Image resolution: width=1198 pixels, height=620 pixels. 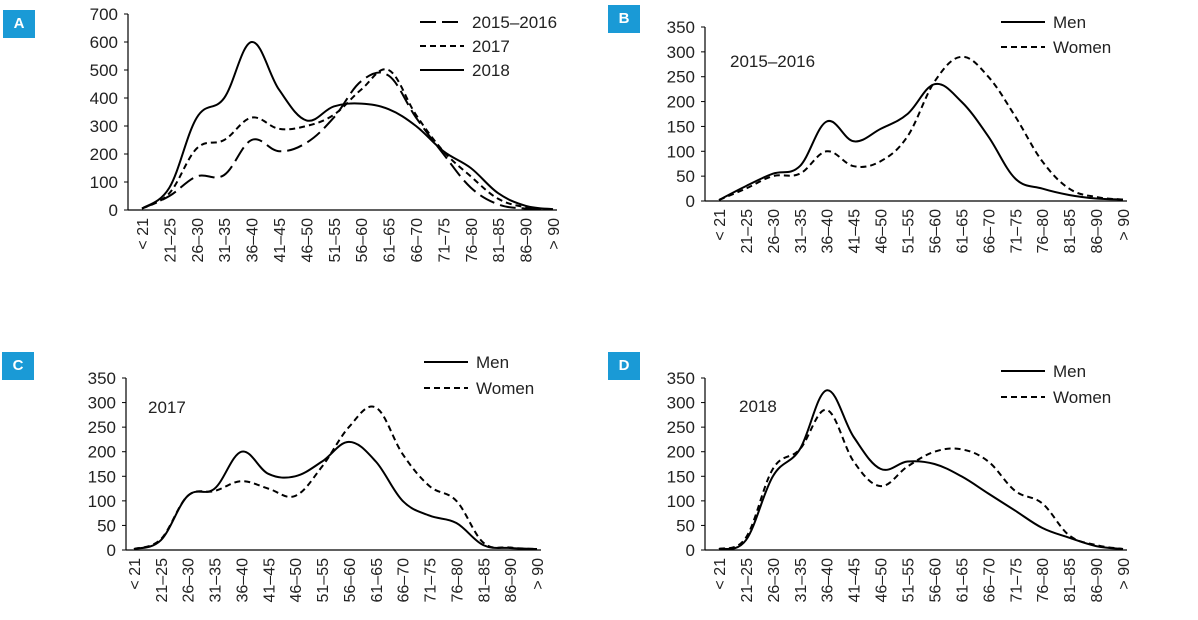 I want to click on x-tick-label: 81–85, so click(x=484, y=580).